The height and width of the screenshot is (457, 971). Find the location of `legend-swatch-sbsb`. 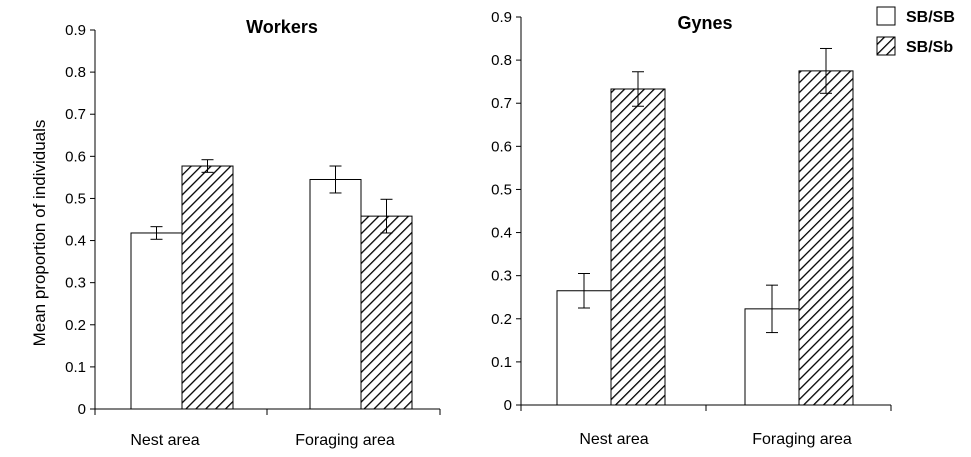

legend-swatch-sbsb is located at coordinates (886, 16).